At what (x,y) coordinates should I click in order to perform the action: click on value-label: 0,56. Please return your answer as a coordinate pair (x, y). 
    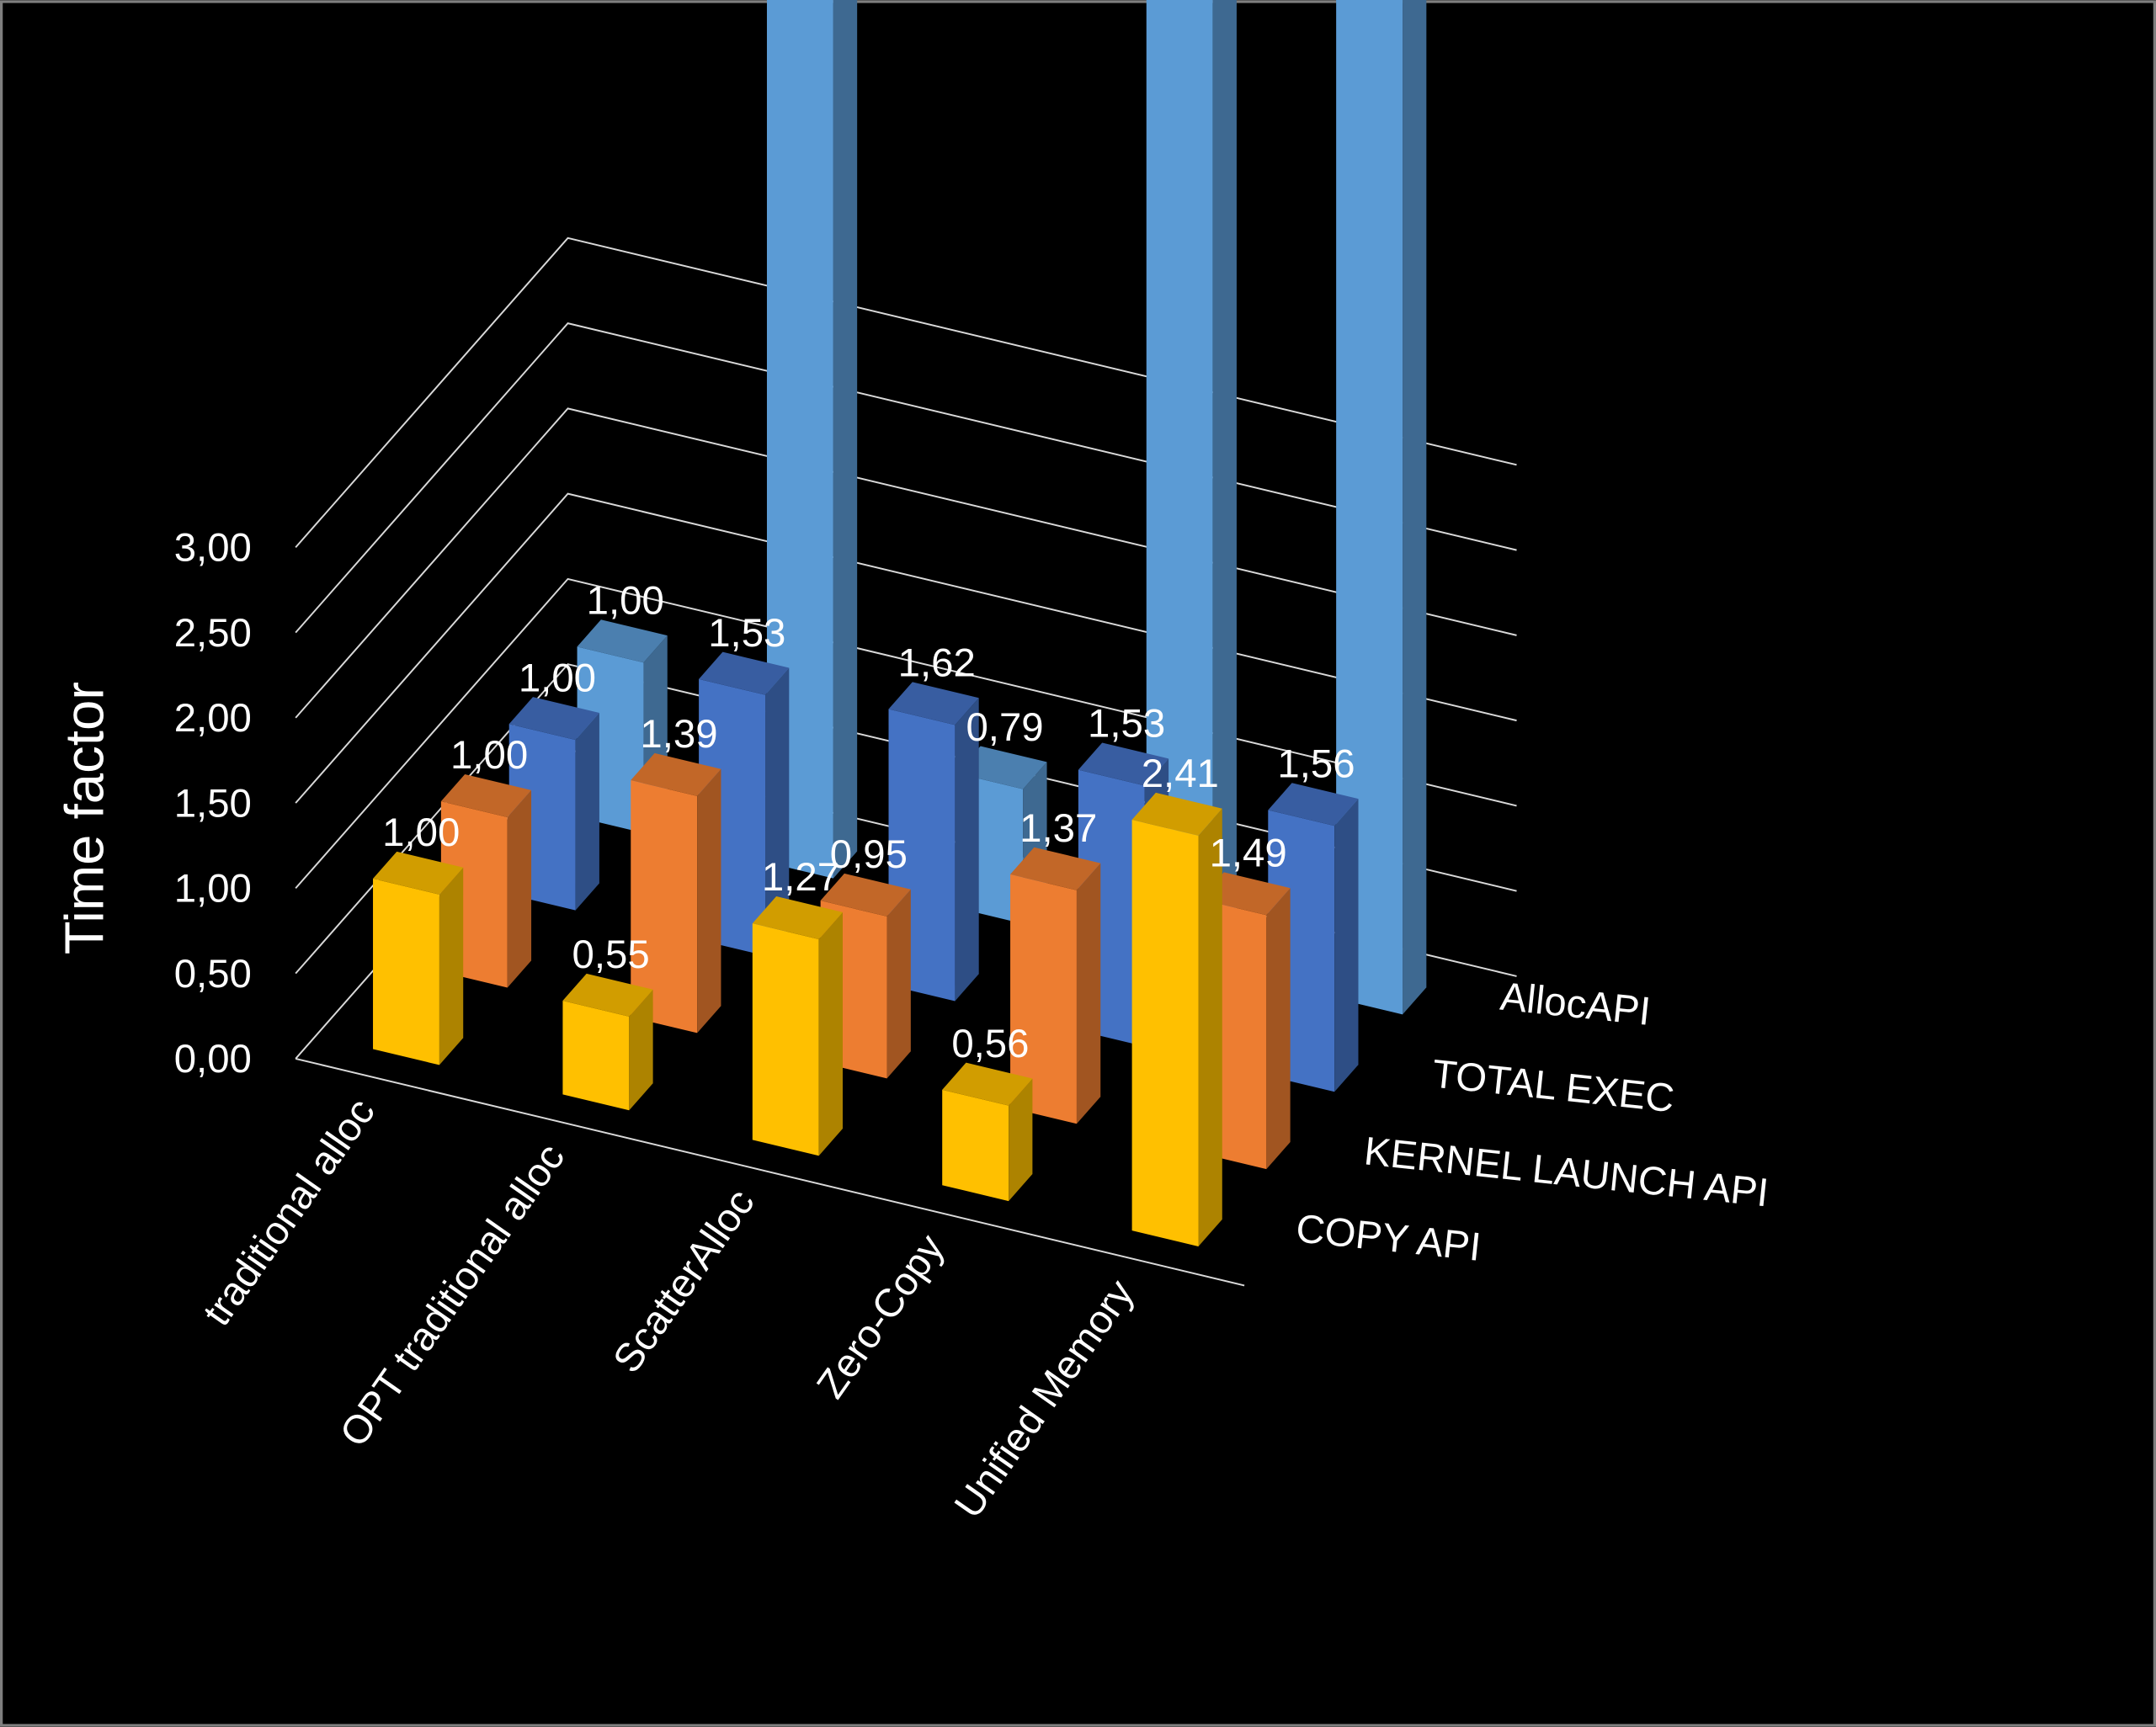
    Looking at the image, I should click on (990, 1044).